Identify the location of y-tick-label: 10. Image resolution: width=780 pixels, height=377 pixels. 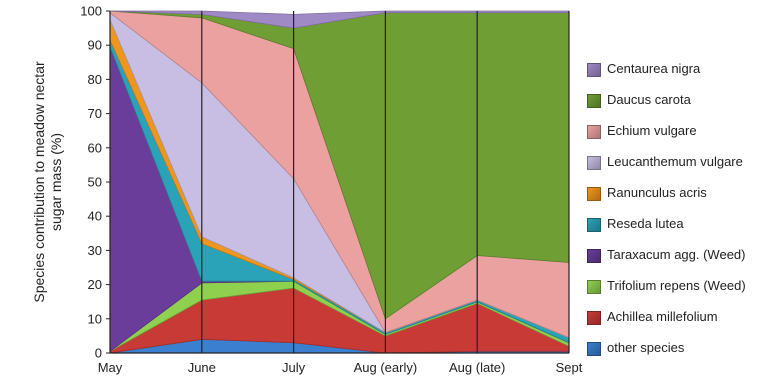
(95, 318).